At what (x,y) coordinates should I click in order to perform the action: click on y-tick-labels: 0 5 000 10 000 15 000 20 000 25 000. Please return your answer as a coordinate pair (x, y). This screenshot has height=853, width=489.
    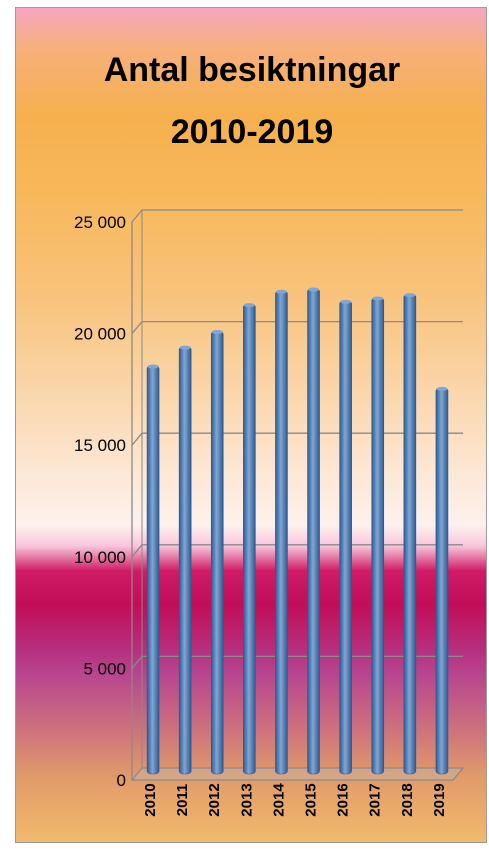
    Looking at the image, I should click on (100, 501).